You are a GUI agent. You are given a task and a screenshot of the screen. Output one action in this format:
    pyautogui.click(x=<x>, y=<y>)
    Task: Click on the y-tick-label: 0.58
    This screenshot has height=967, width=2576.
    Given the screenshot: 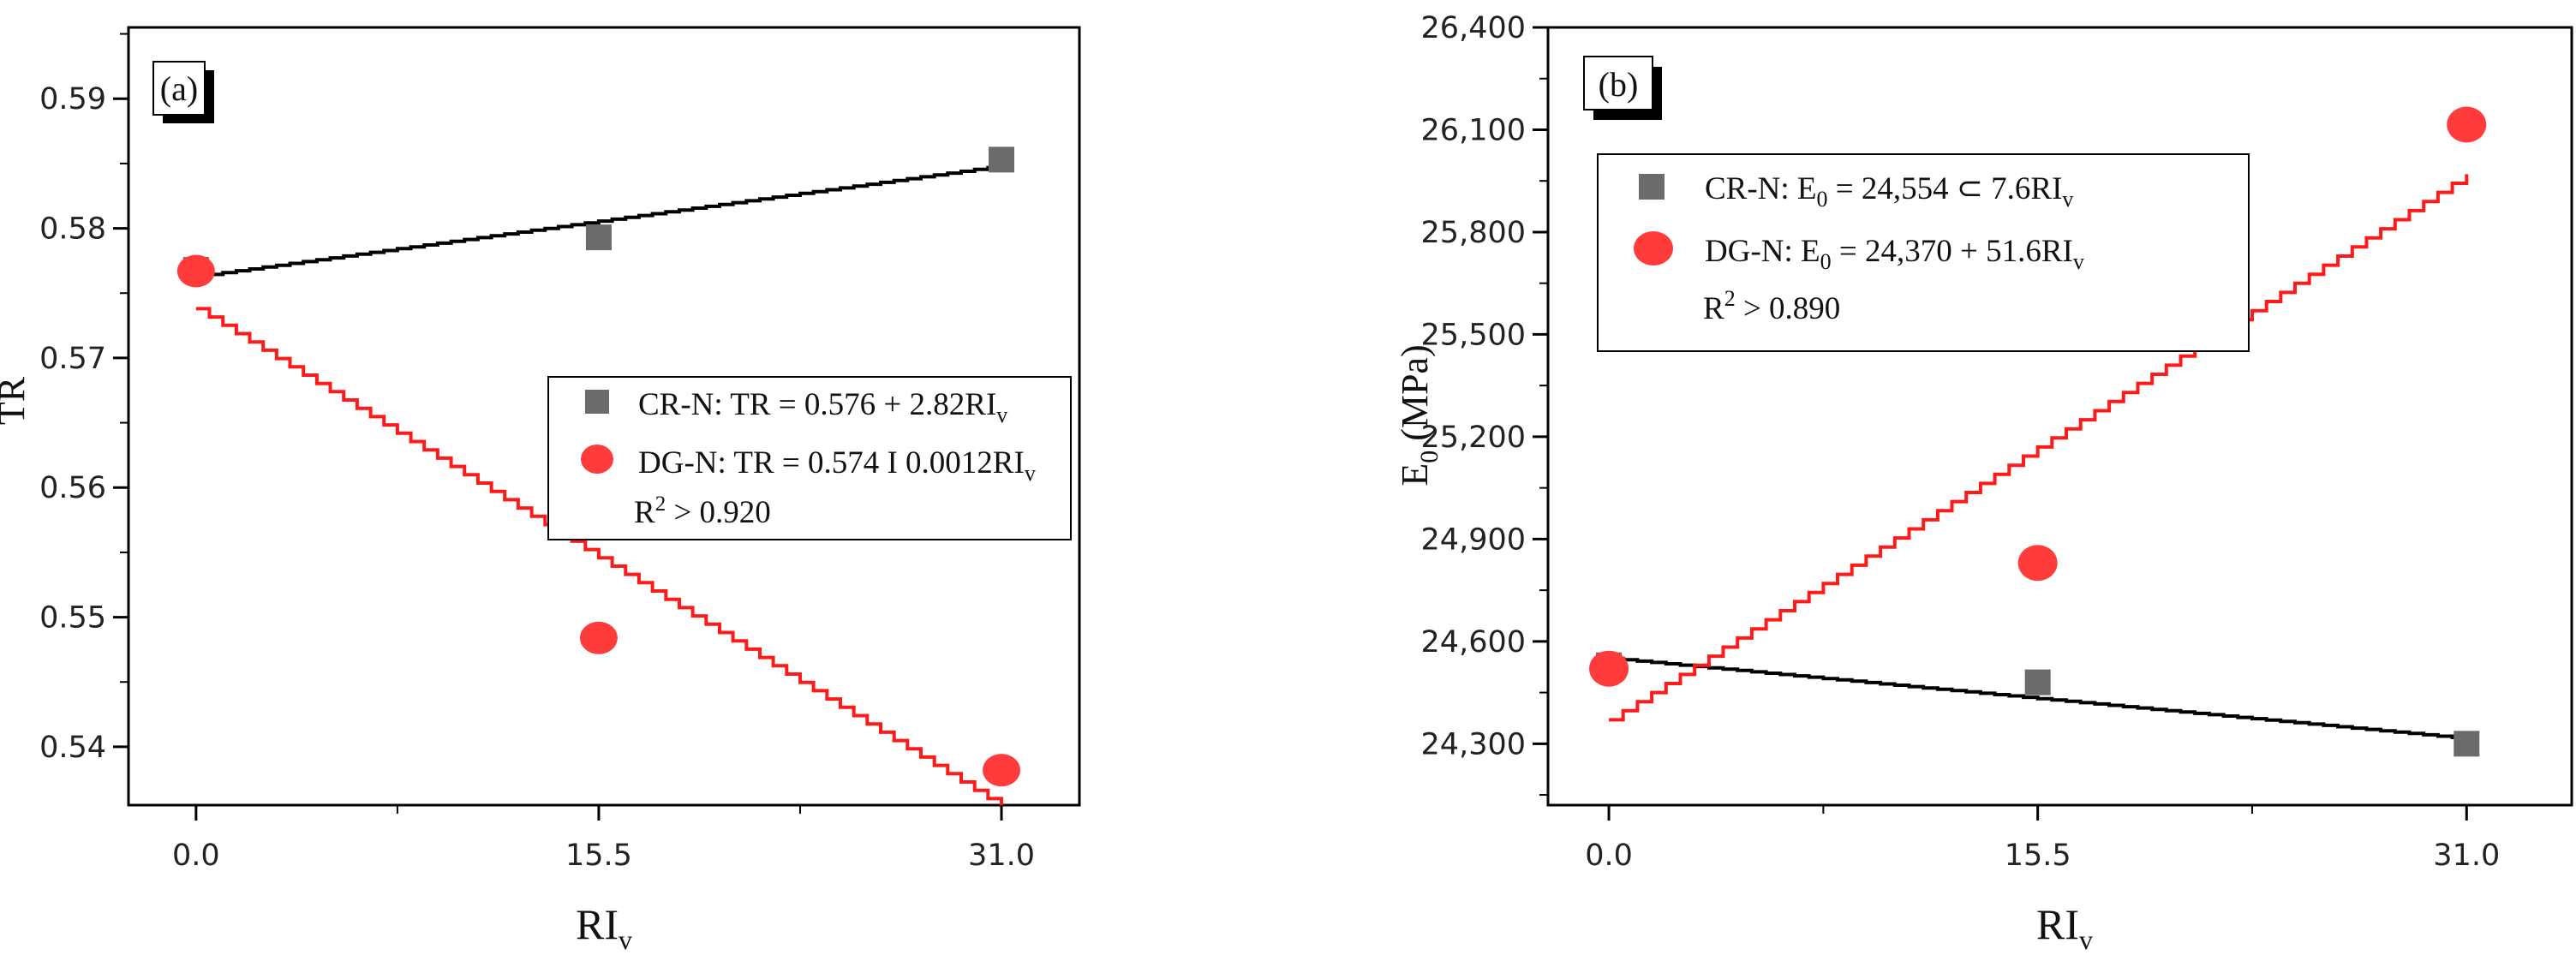 What is the action you would take?
    pyautogui.click(x=72, y=230)
    